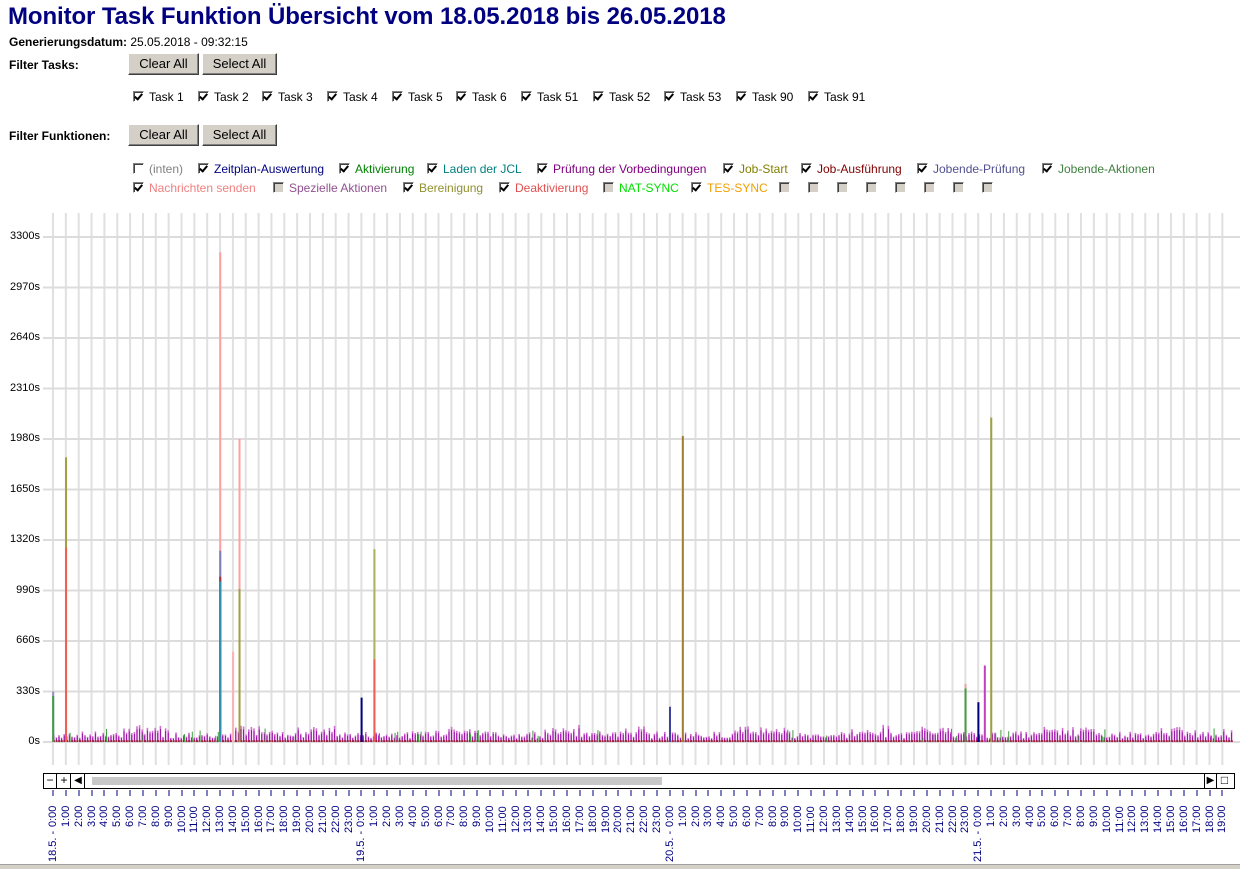 The image size is (1240, 869). What do you see at coordinates (489, 97) in the screenshot?
I see `task-filter-label: Task 6` at bounding box center [489, 97].